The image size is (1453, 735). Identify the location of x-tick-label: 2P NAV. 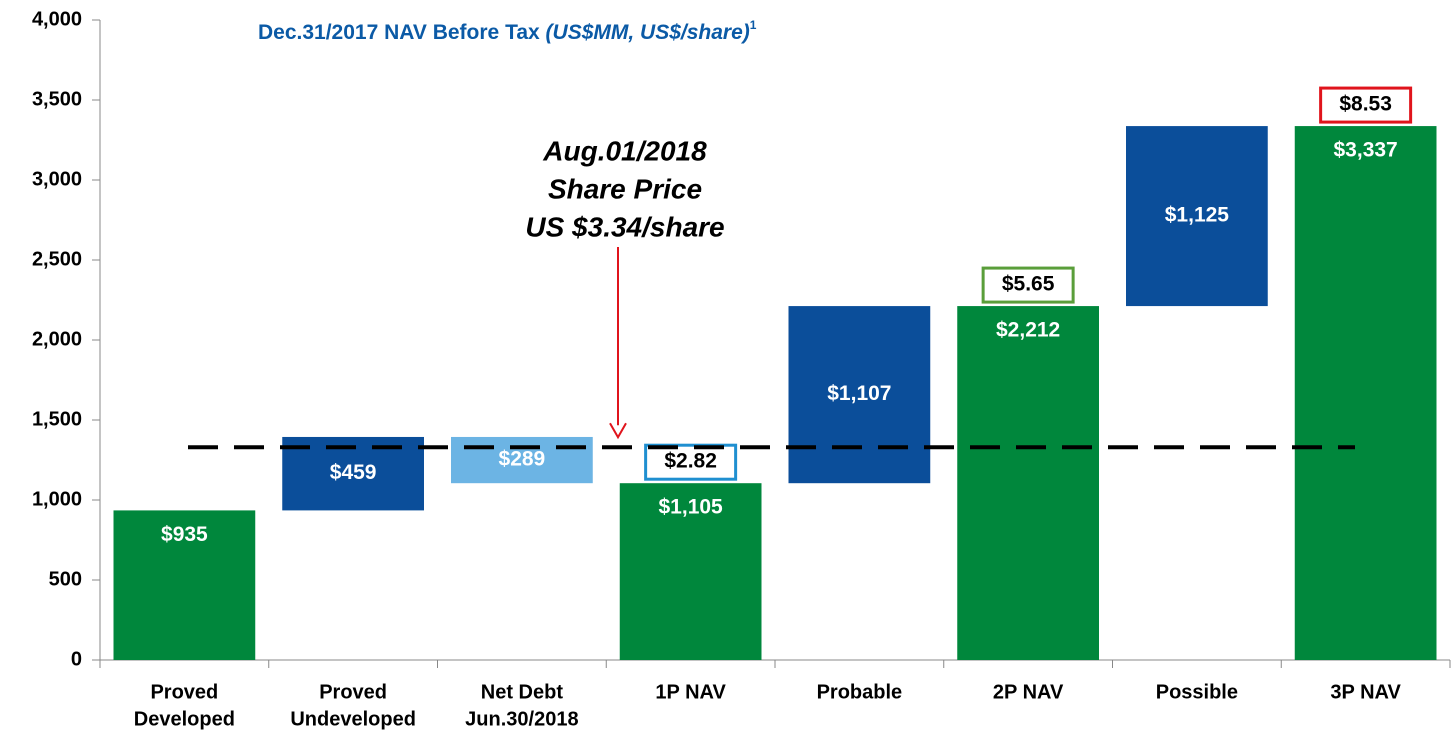
(1028, 692).